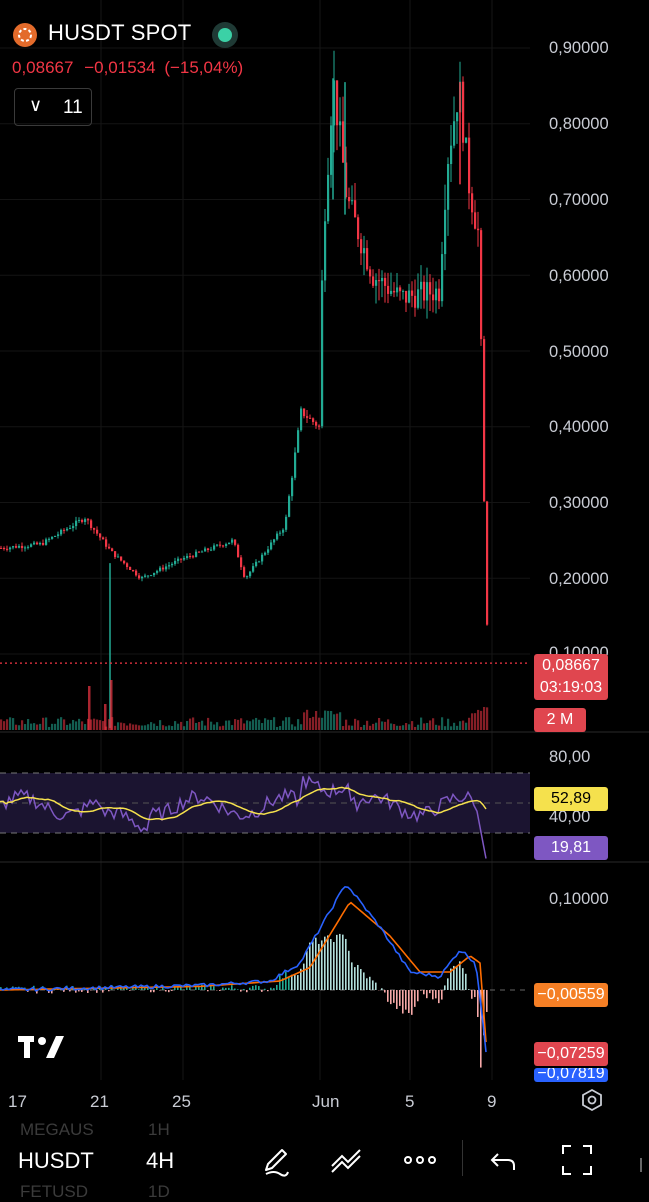 Image resolution: width=649 pixels, height=1202 pixels. Describe the element at coordinates (160, 1161) in the screenshot. I see `interval-selector: 4H` at that location.